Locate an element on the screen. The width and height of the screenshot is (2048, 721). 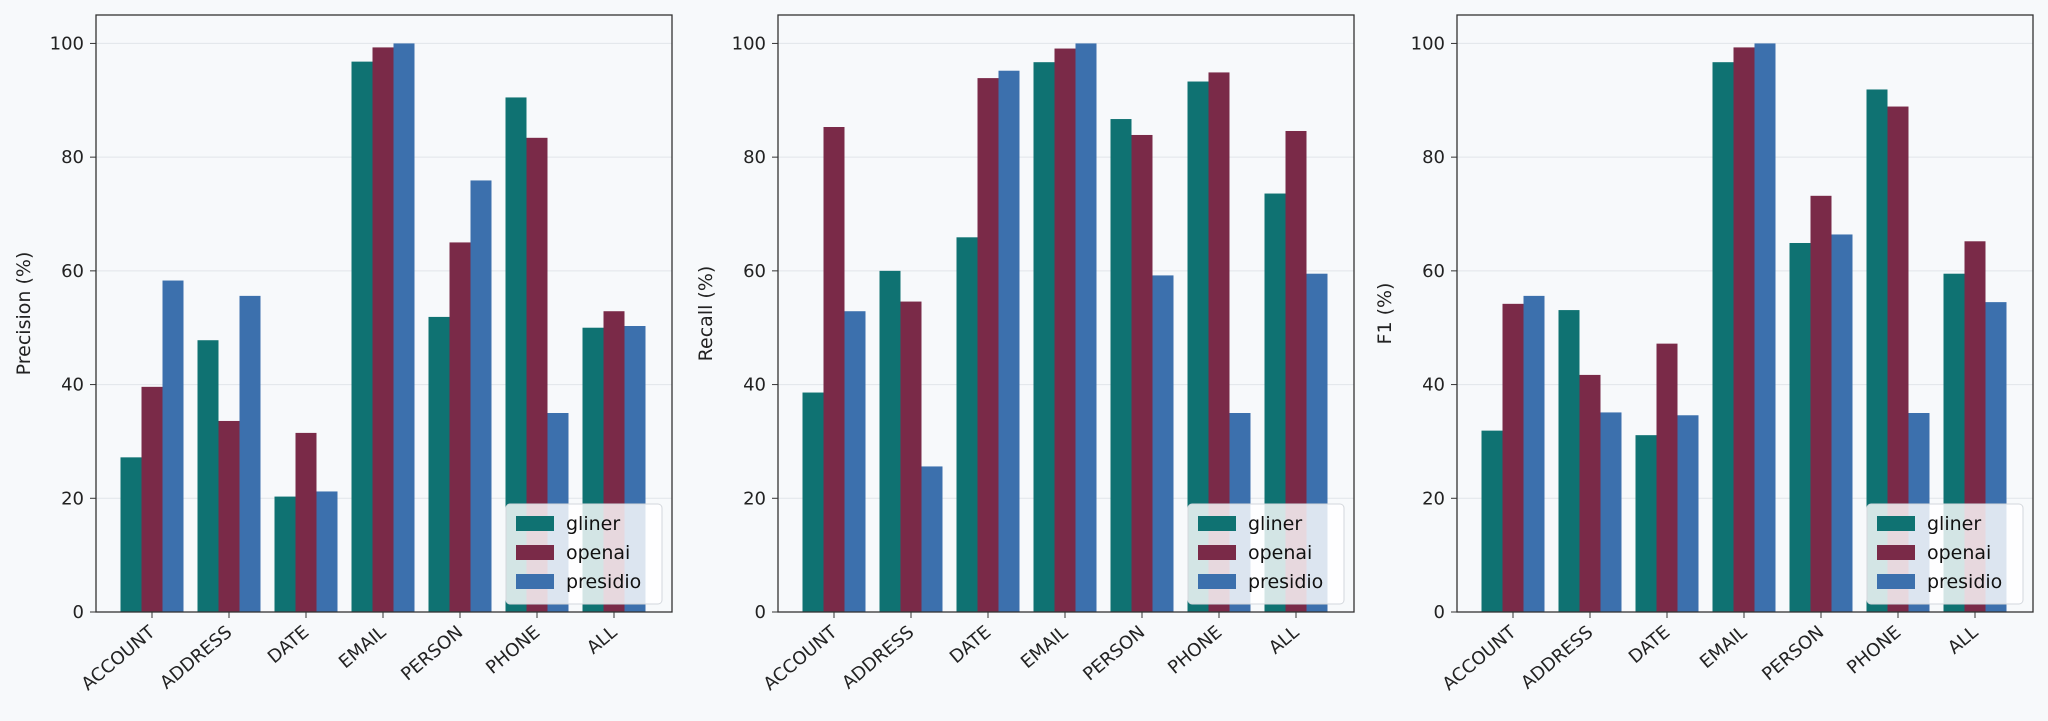
bar-openai-all is located at coordinates (1296, 371).